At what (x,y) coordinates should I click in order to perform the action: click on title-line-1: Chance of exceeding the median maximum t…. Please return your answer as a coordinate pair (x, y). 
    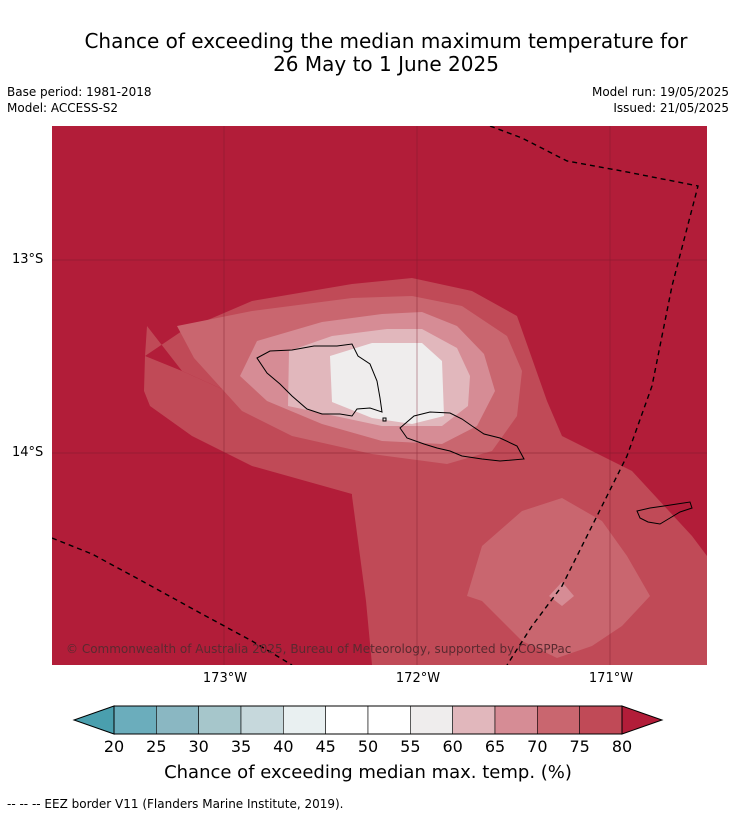
    Looking at the image, I should click on (386, 41).